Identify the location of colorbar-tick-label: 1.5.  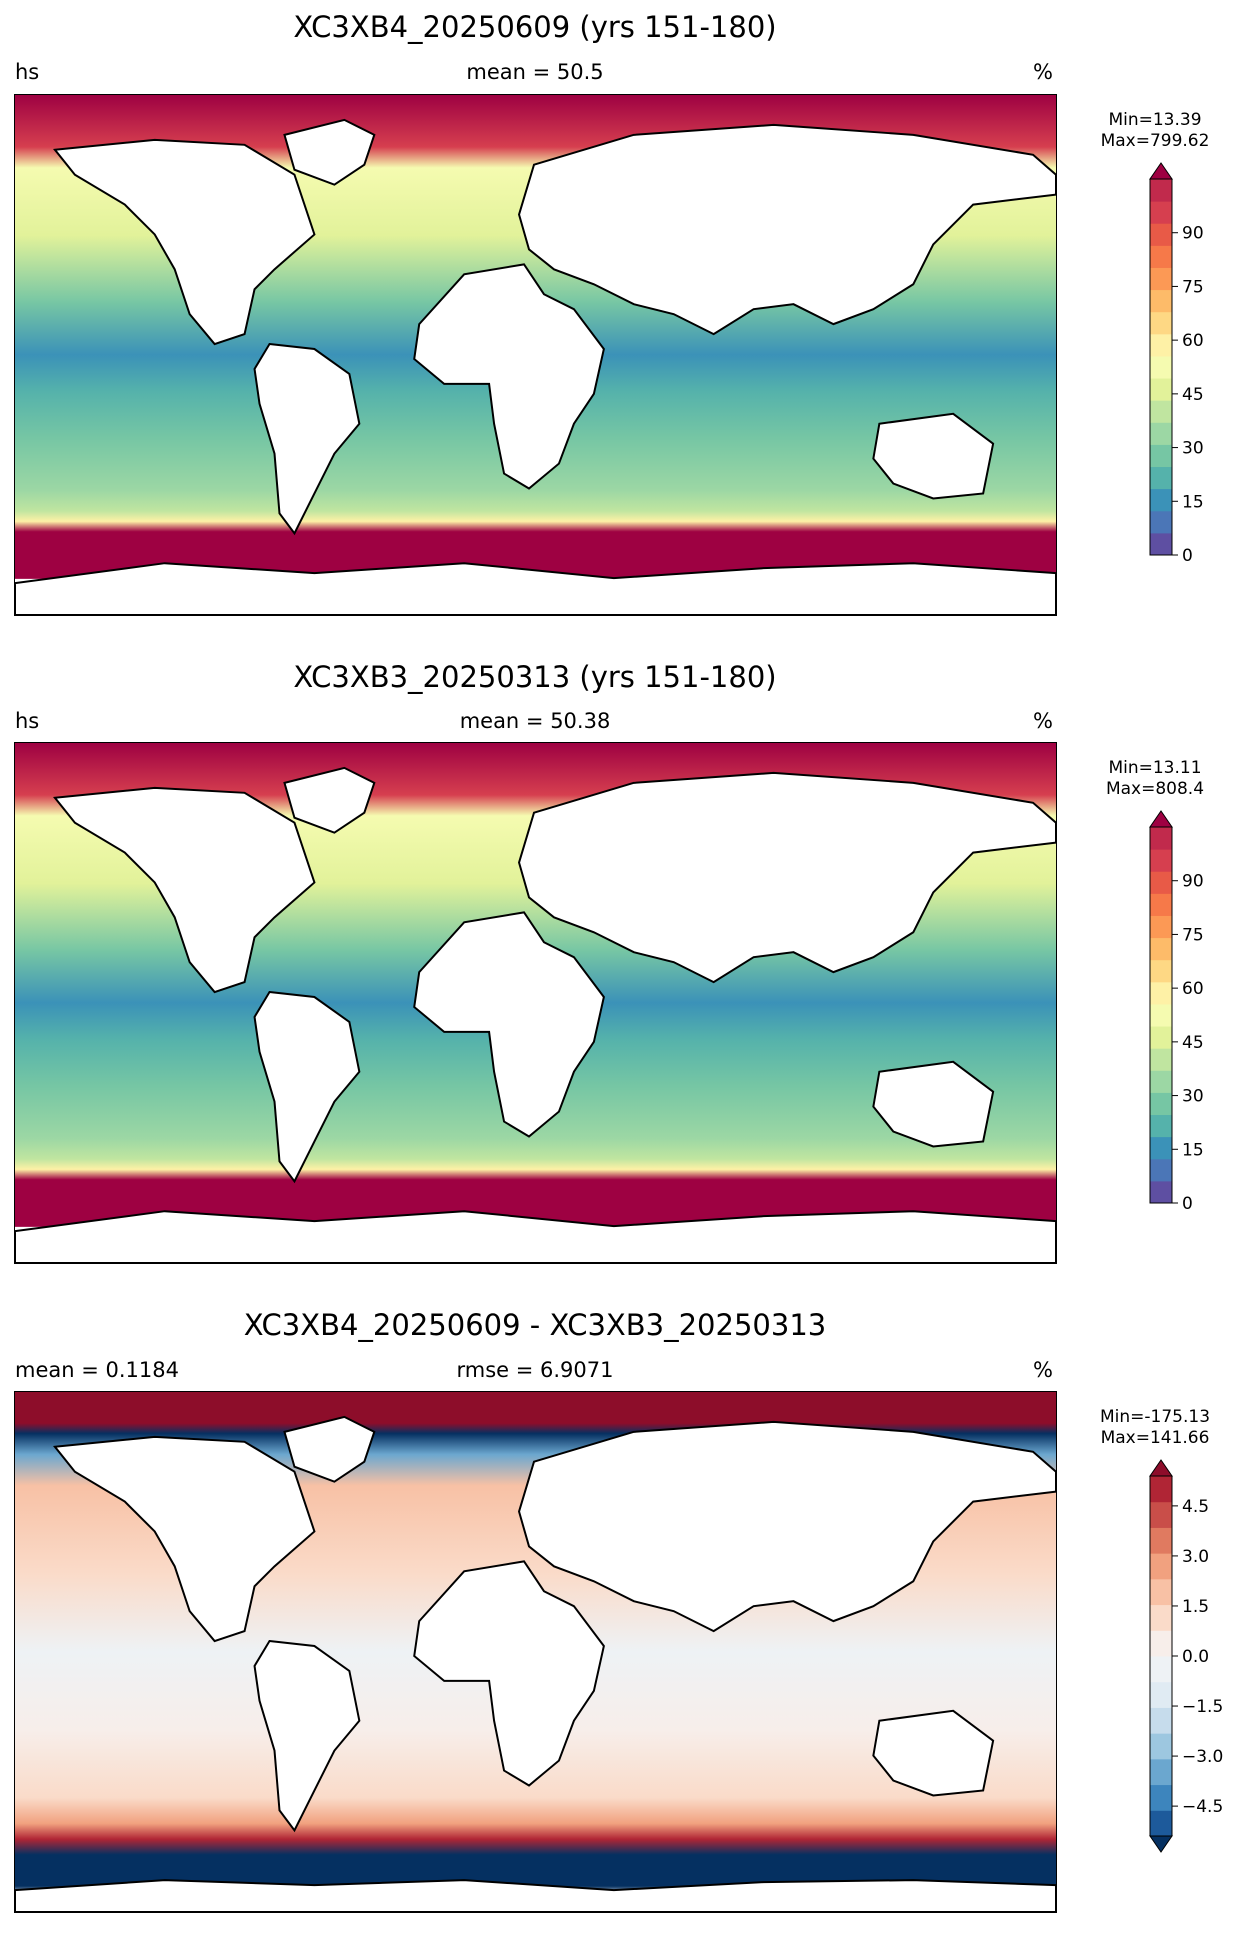
(1195, 1607).